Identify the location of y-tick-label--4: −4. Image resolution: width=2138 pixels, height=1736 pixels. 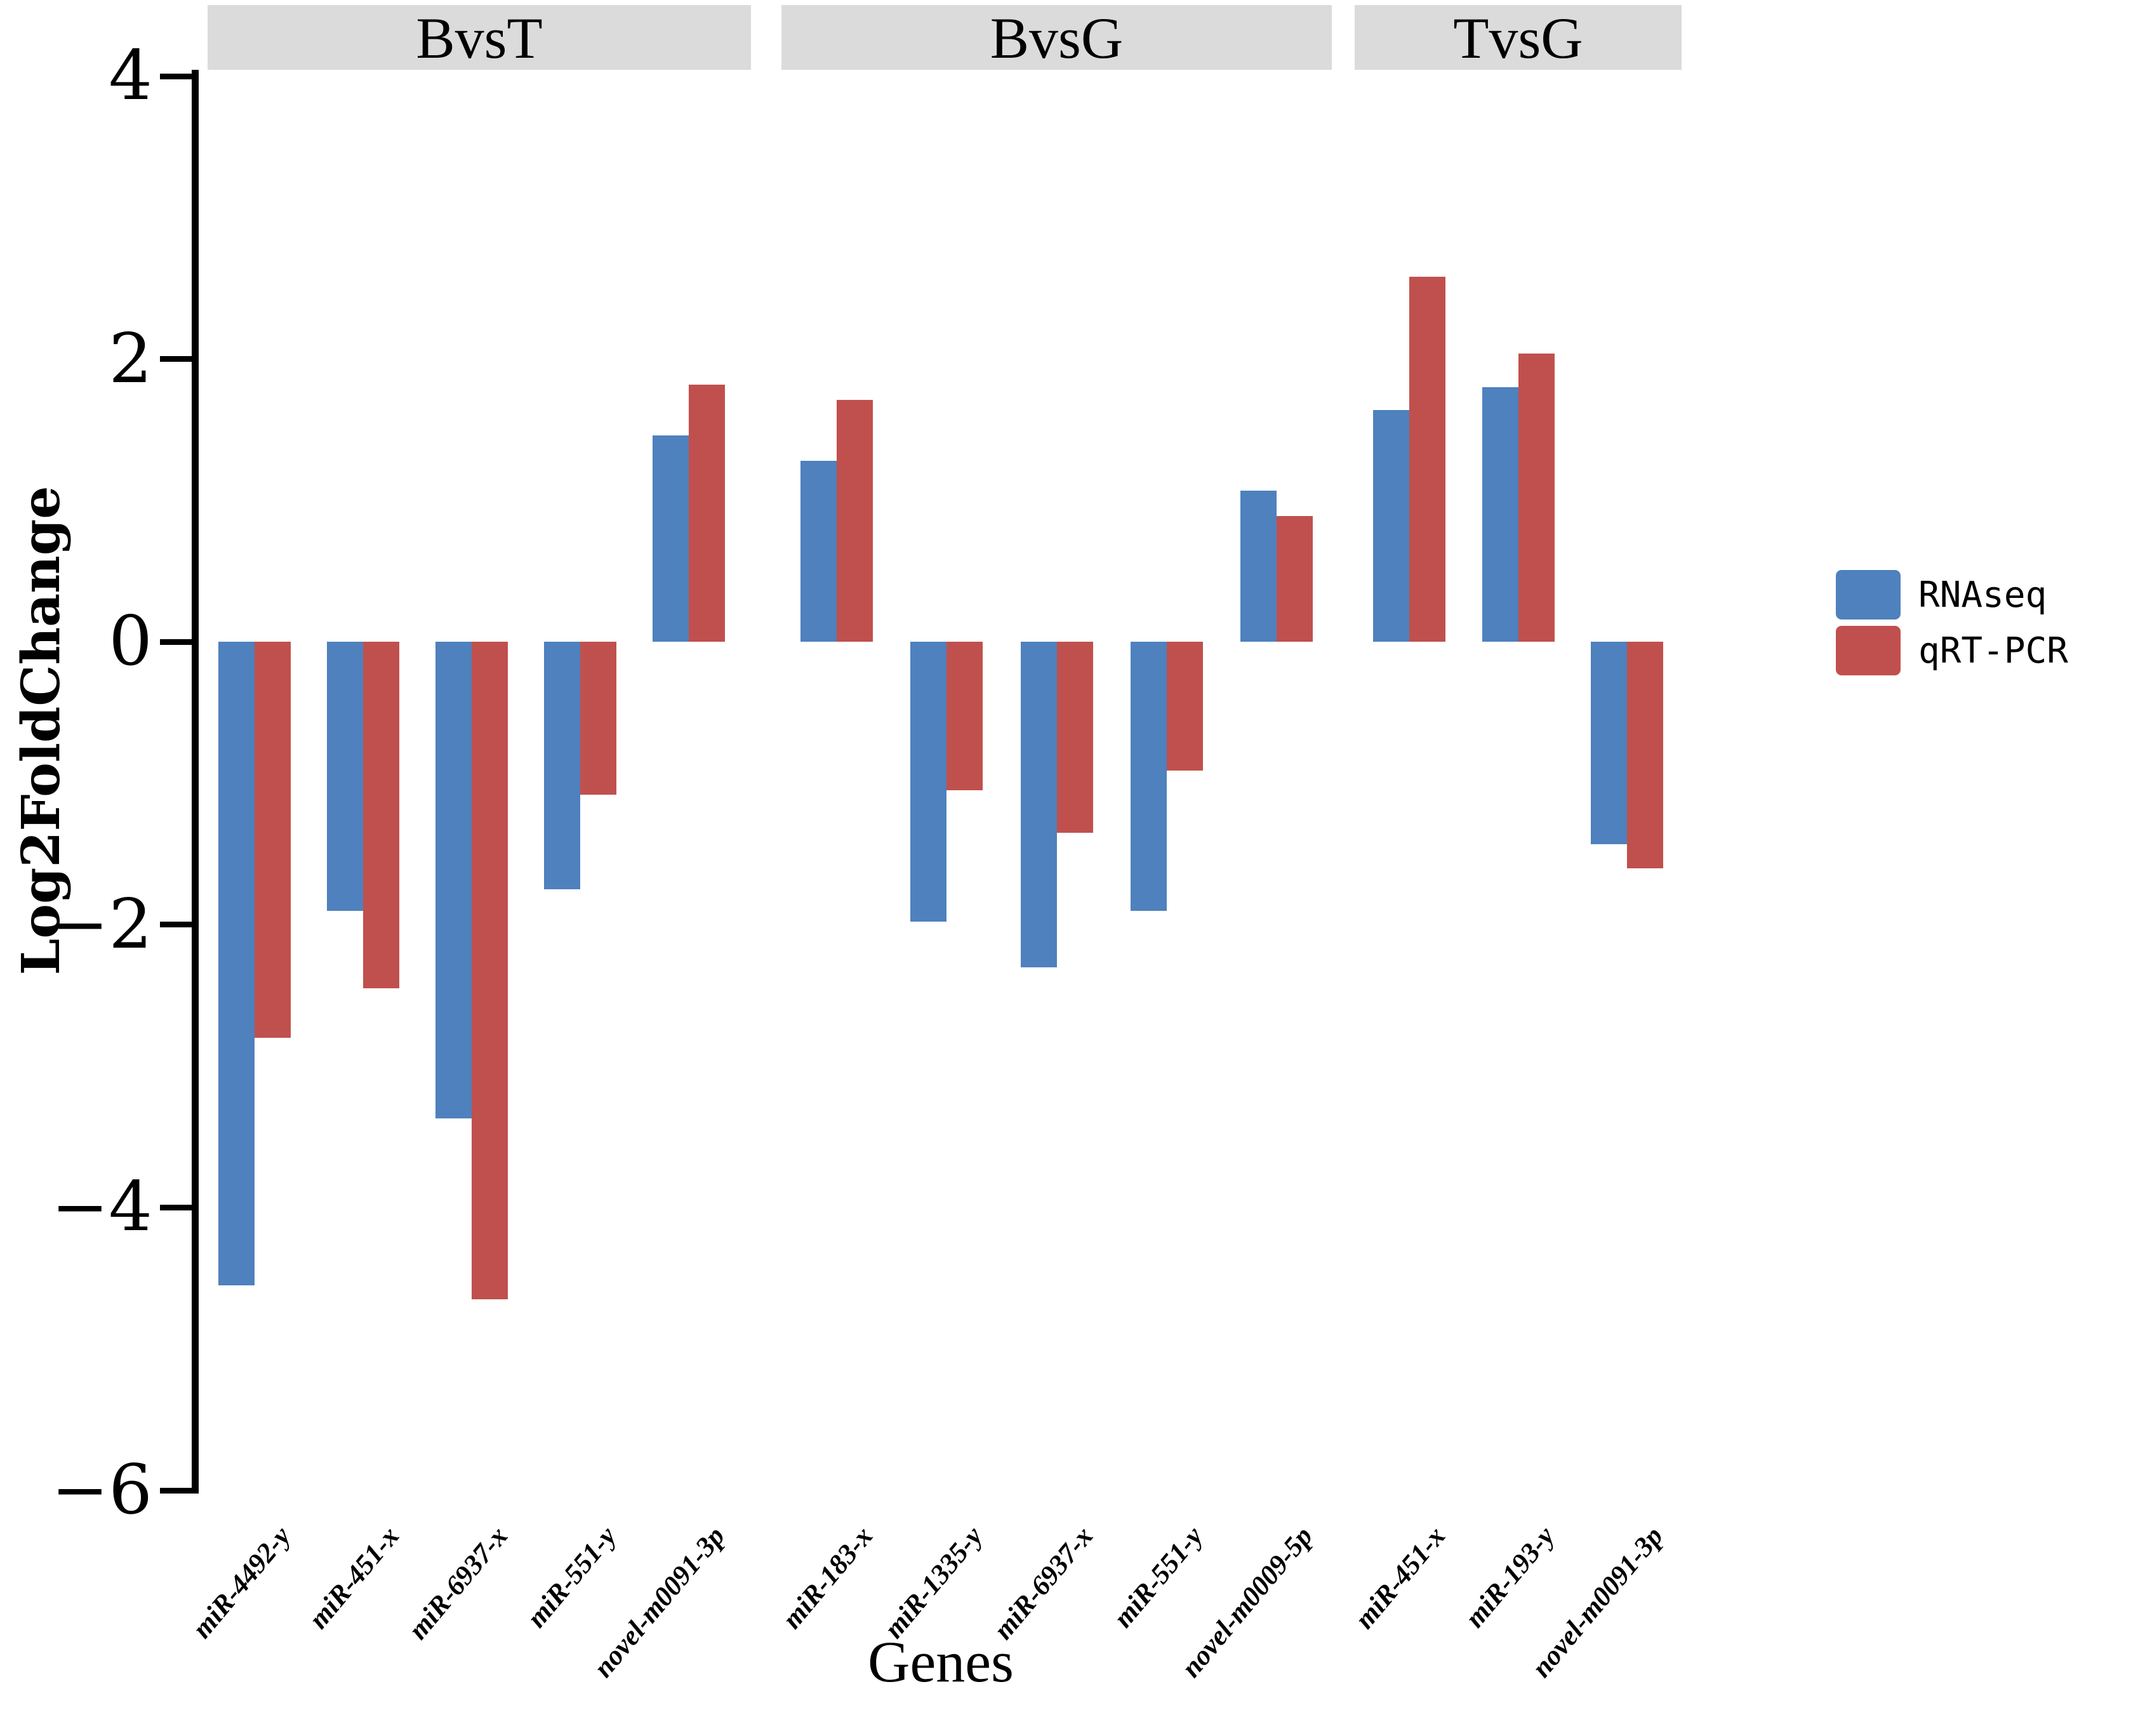
(101, 1207).